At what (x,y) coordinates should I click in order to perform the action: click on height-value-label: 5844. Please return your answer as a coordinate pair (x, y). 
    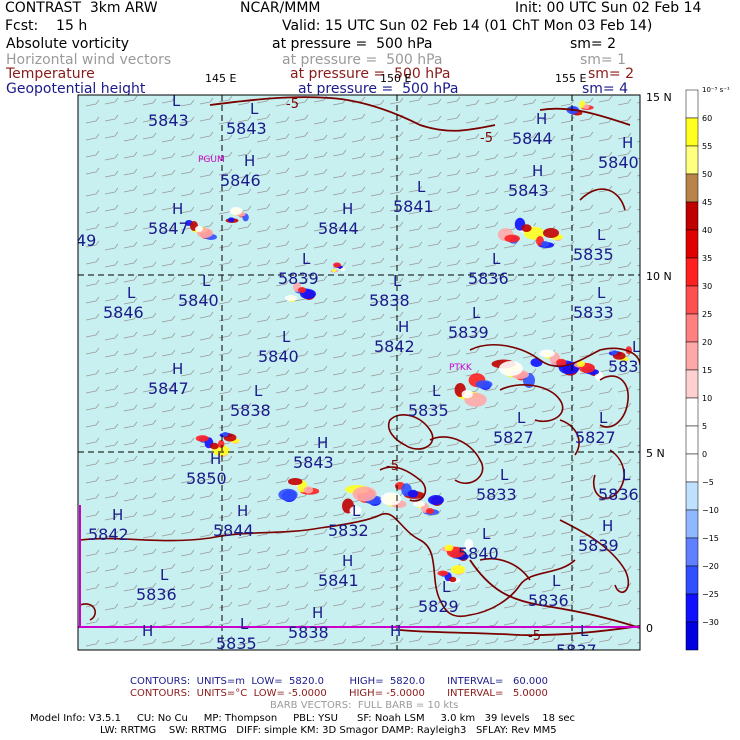
    Looking at the image, I should click on (338, 228).